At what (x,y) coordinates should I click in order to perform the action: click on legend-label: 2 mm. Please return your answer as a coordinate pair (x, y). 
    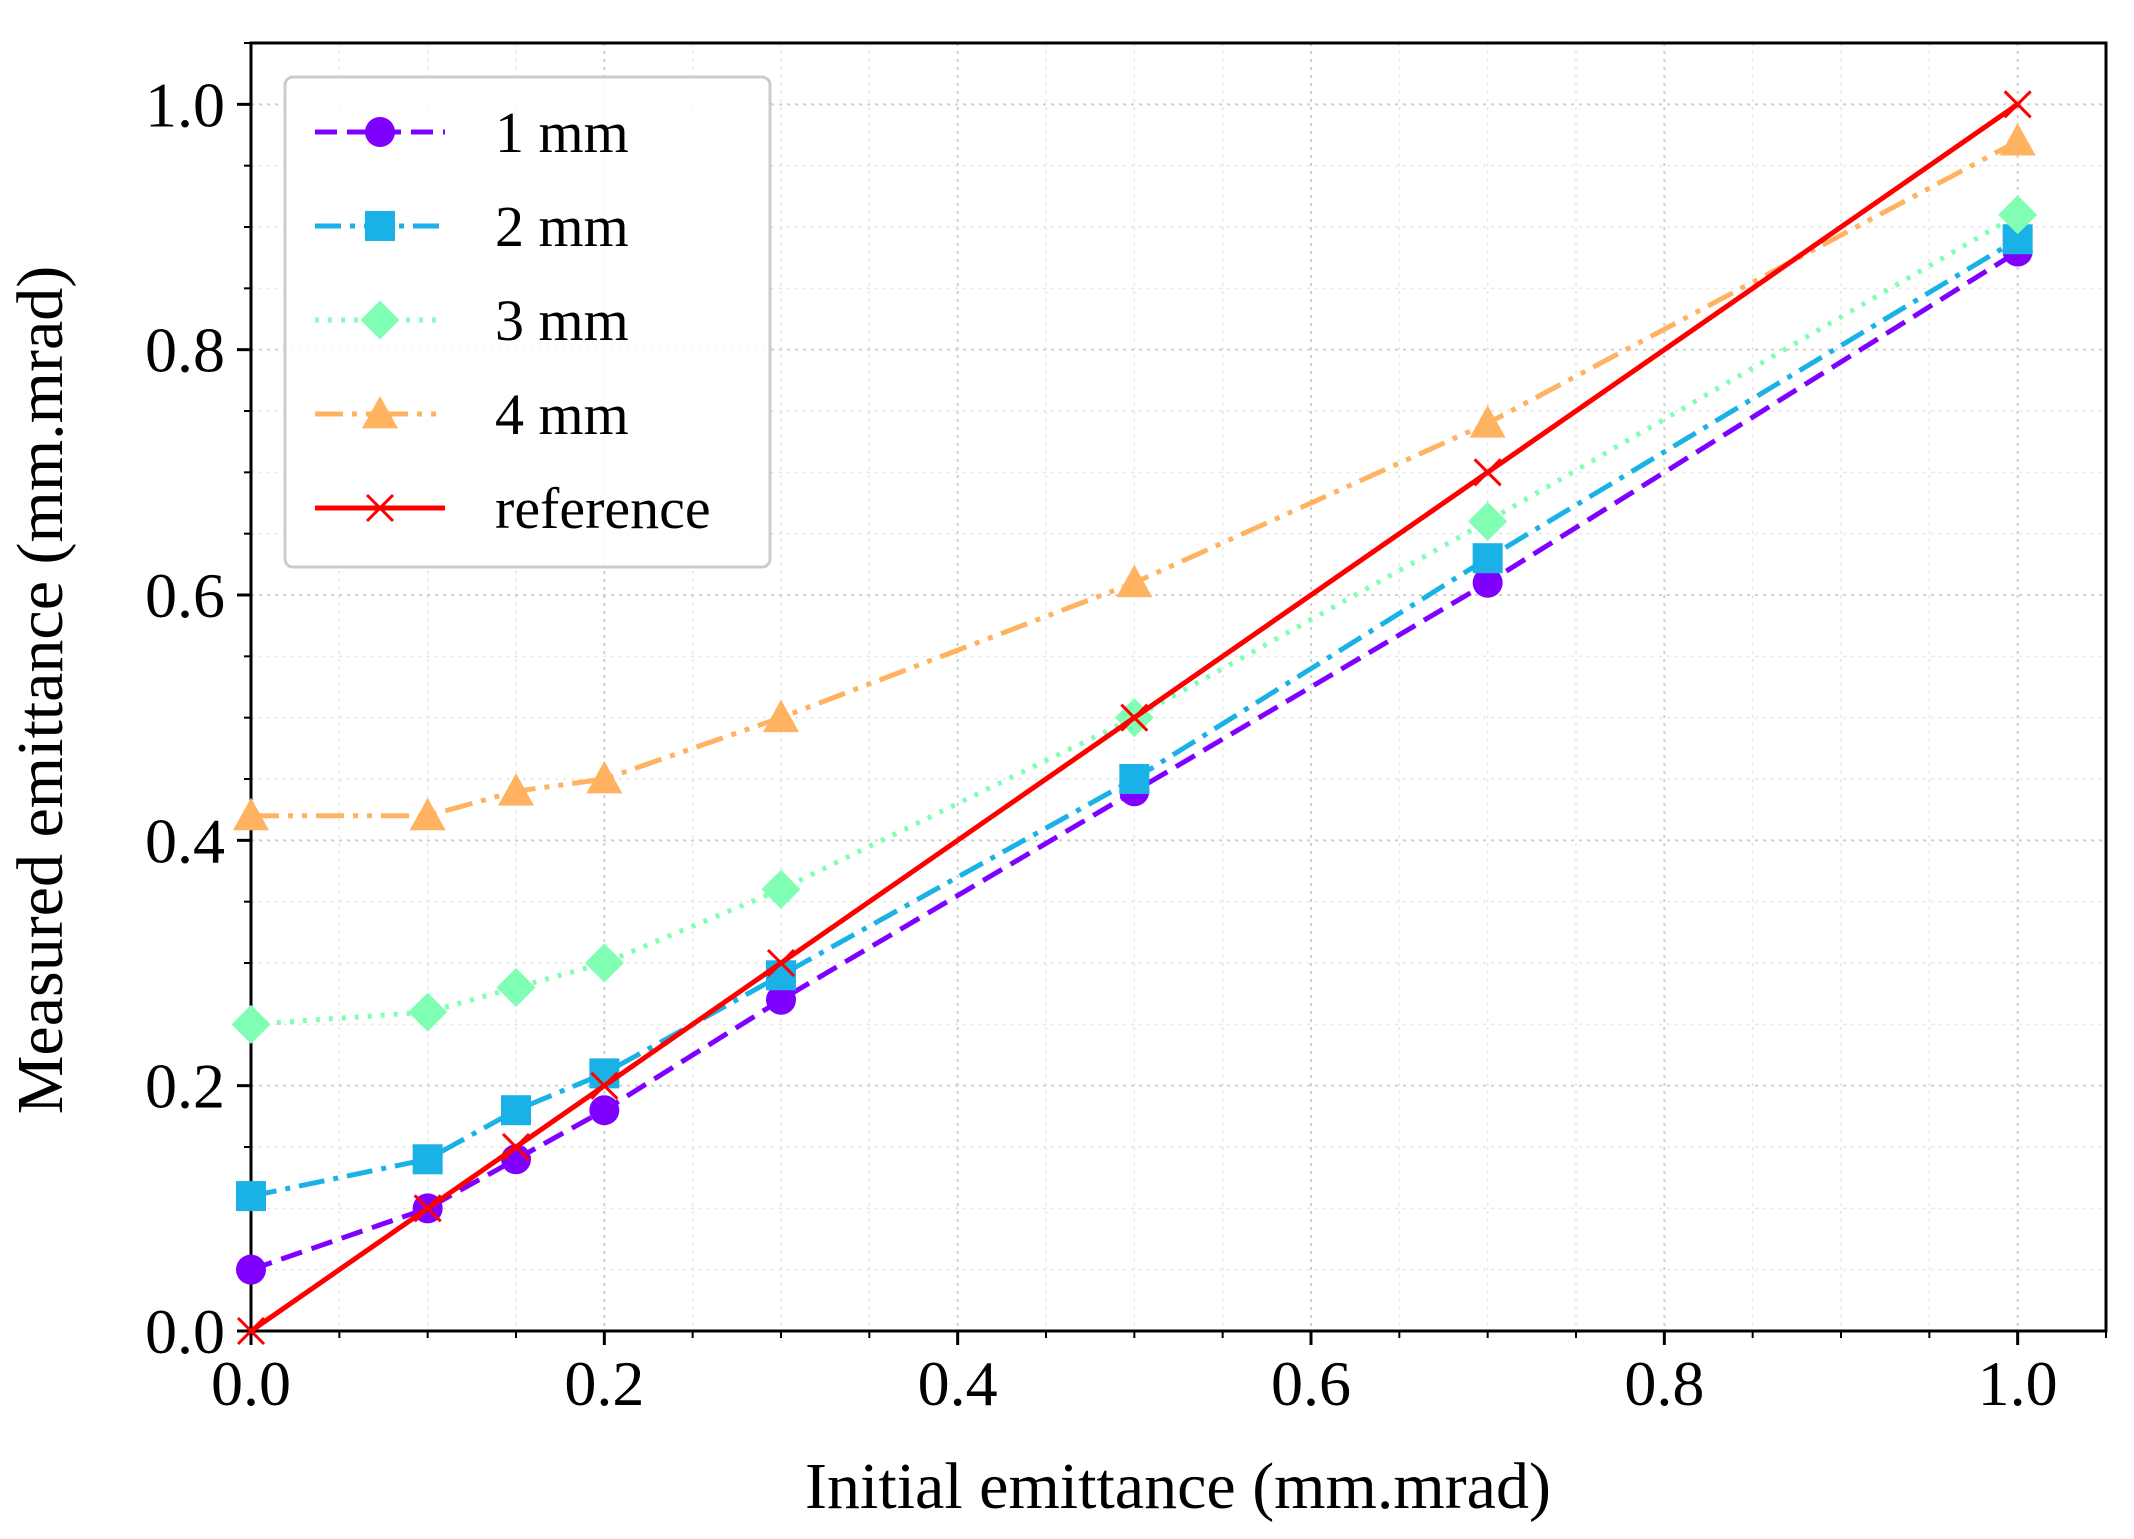
    Looking at the image, I should click on (562, 226).